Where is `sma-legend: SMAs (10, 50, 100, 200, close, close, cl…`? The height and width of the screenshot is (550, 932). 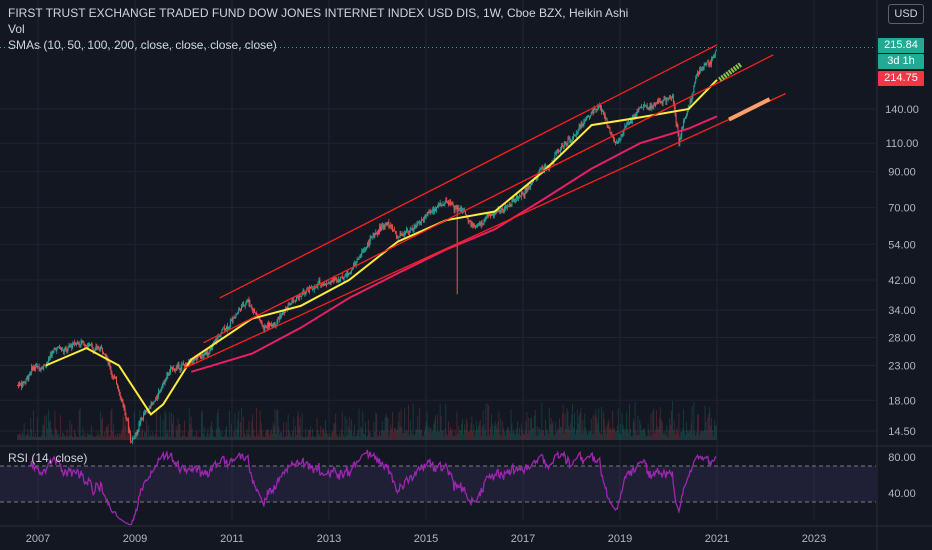 sma-legend: SMAs (10, 50, 100, 200, close, close, cl… is located at coordinates (142, 45).